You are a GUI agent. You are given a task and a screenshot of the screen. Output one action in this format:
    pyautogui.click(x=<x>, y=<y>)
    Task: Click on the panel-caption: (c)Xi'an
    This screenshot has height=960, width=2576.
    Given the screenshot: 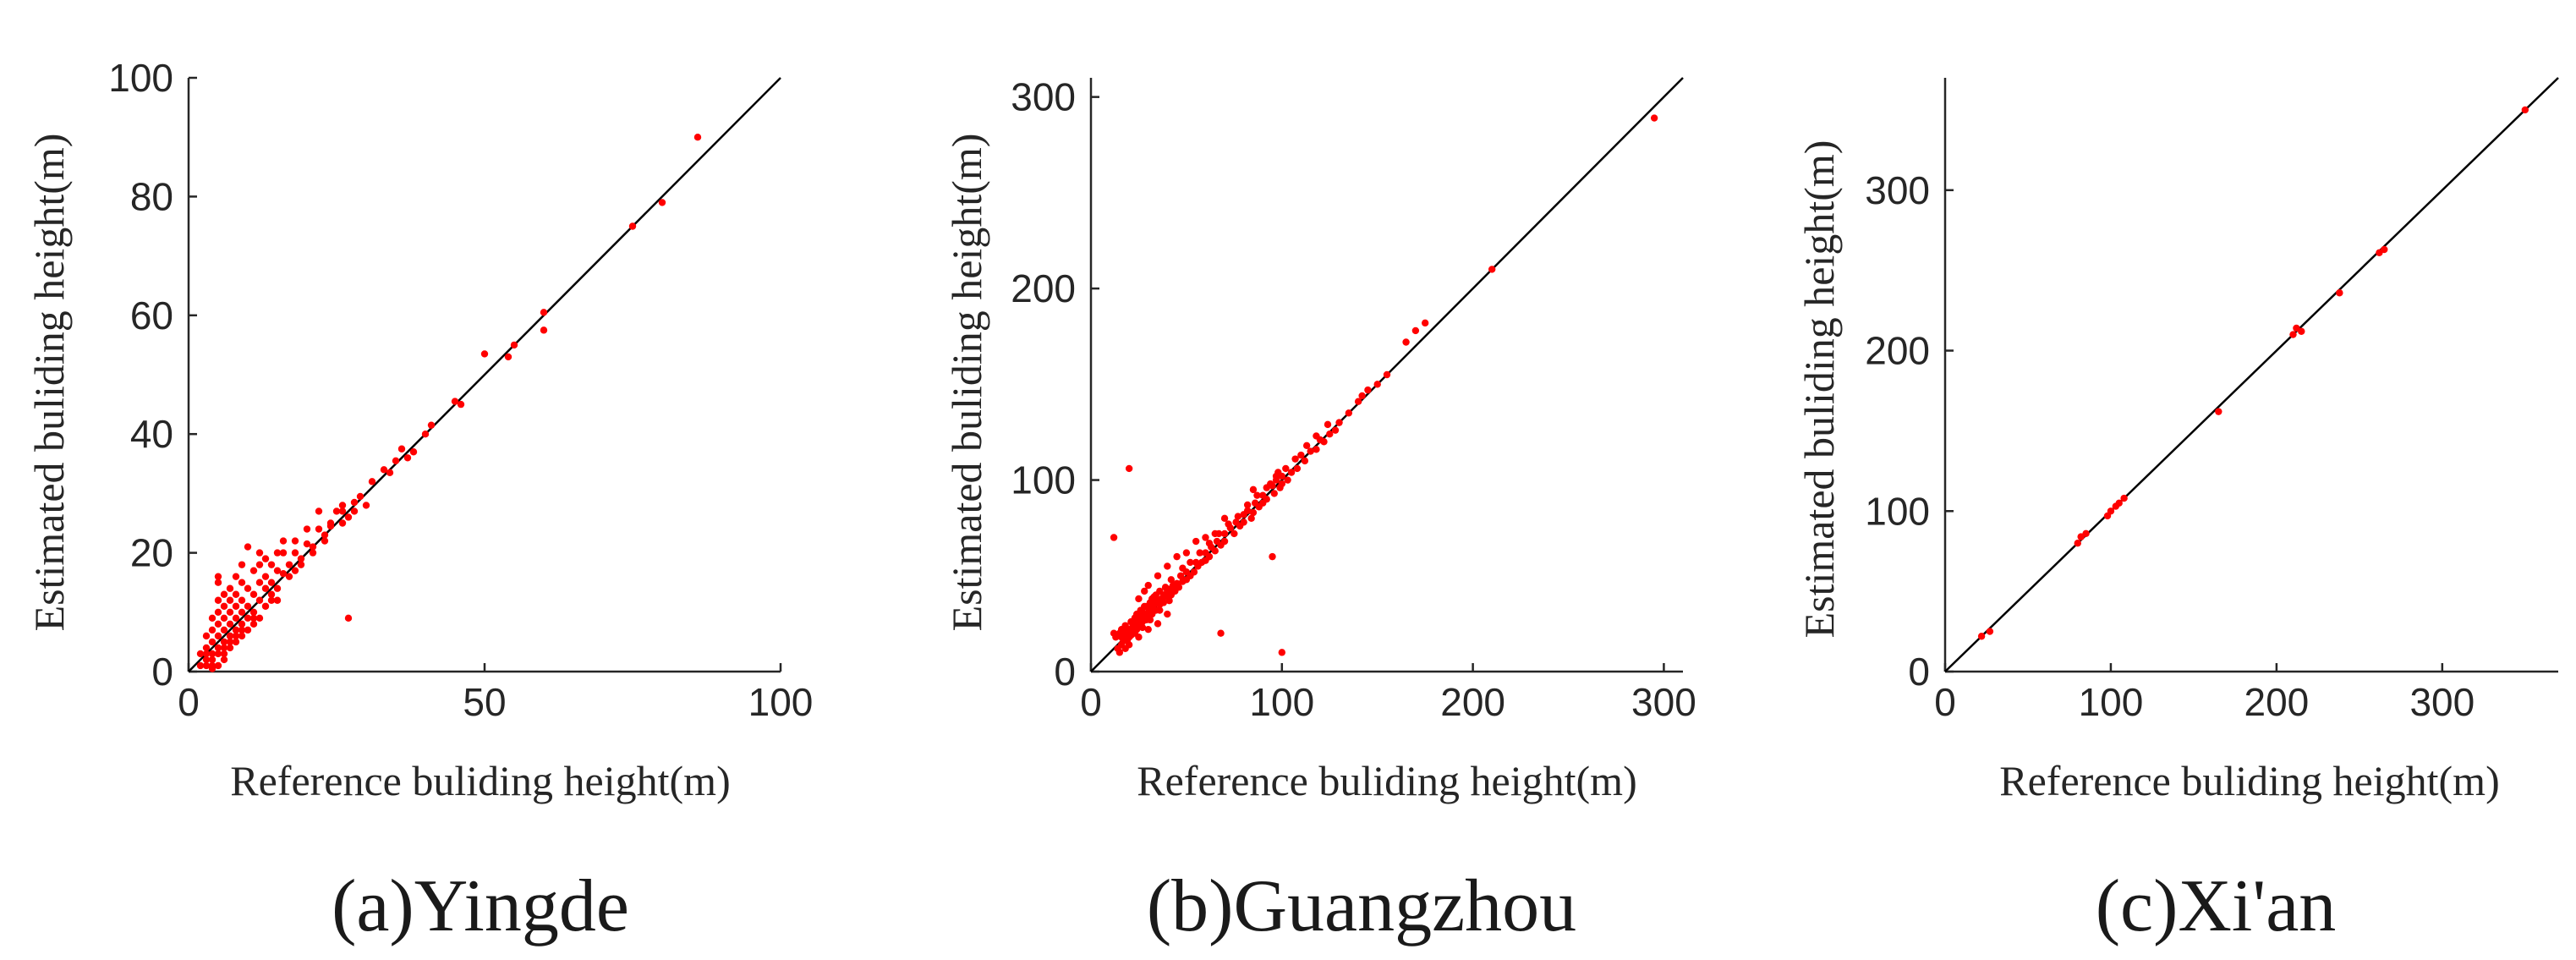 What is the action you would take?
    pyautogui.click(x=2216, y=906)
    